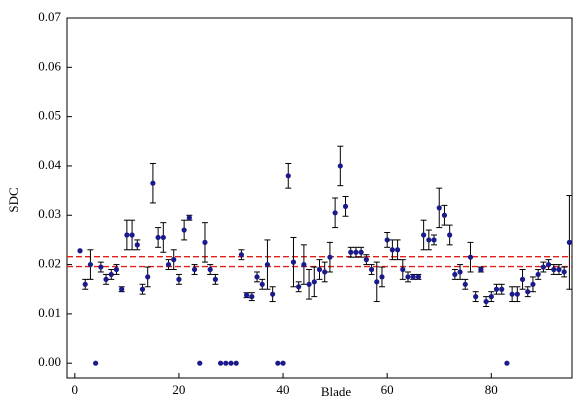 This screenshot has width=573, height=401. I want to click on x-tick-label: 60, so click(387, 389).